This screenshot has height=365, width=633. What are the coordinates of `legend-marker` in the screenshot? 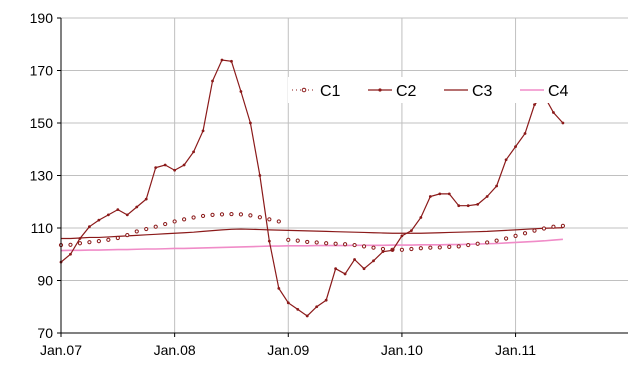 It's located at (380, 90).